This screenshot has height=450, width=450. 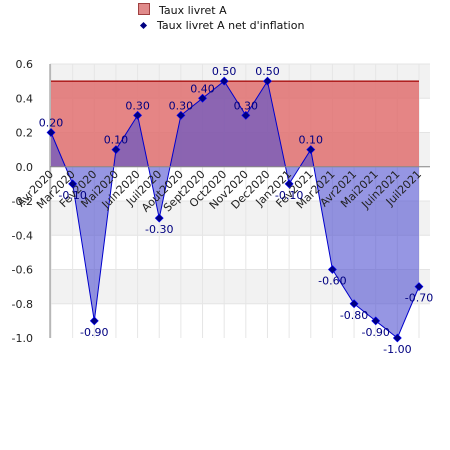 I want to click on legend-item-series2: Taux livret A net d'inflation, so click(x=221, y=25).